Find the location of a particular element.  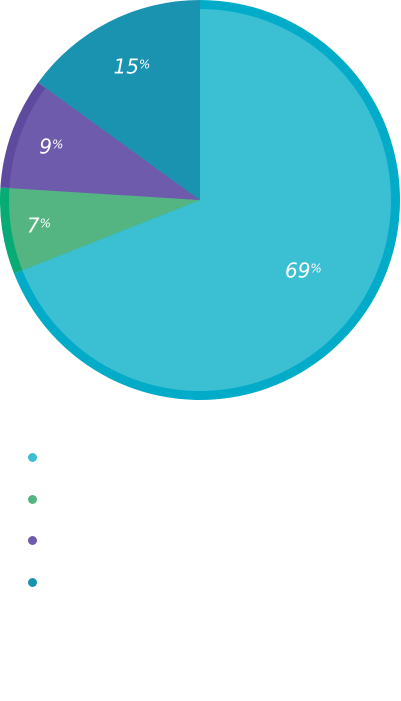

pie-slice-label-0: 69% is located at coordinates (303, 270).